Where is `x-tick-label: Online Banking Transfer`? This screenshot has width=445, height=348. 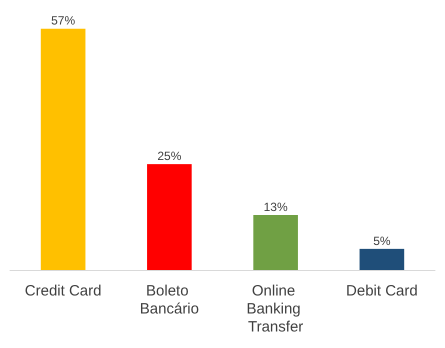
x-tick-label: Online Banking Transfer is located at coordinates (275, 309).